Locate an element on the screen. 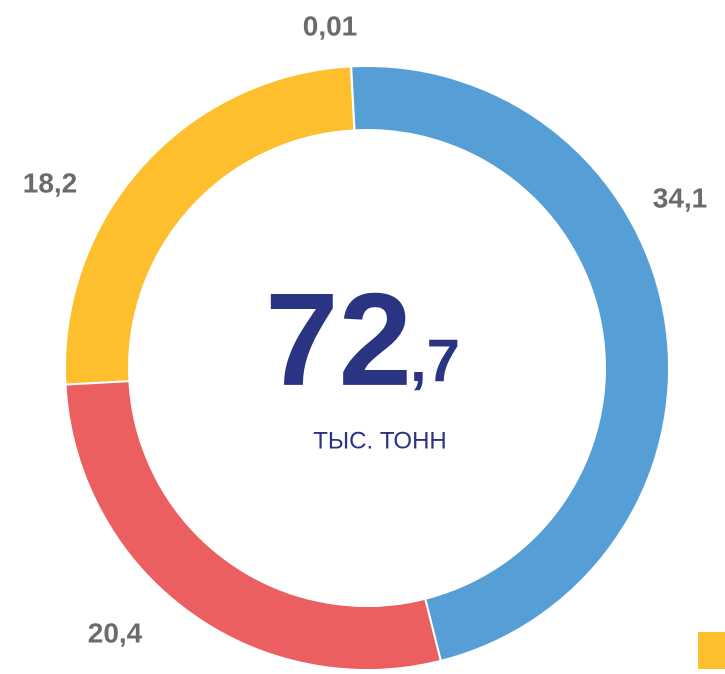 The image size is (725, 674). value-label: 34,1 is located at coordinates (680, 197).